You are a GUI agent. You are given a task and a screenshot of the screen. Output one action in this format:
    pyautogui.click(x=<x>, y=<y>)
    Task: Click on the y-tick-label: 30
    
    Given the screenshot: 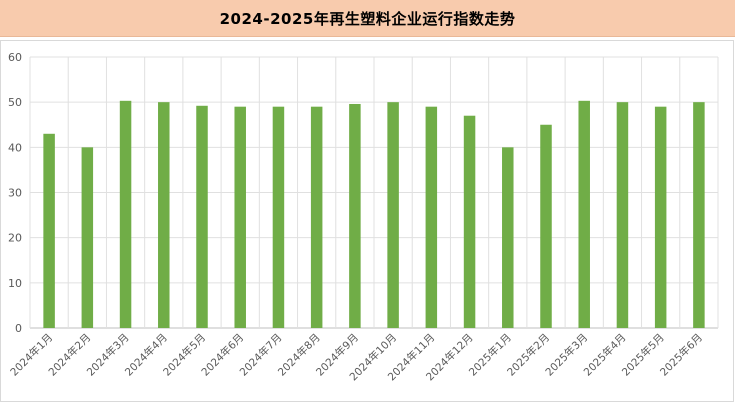 What is the action you would take?
    pyautogui.click(x=15, y=193)
    